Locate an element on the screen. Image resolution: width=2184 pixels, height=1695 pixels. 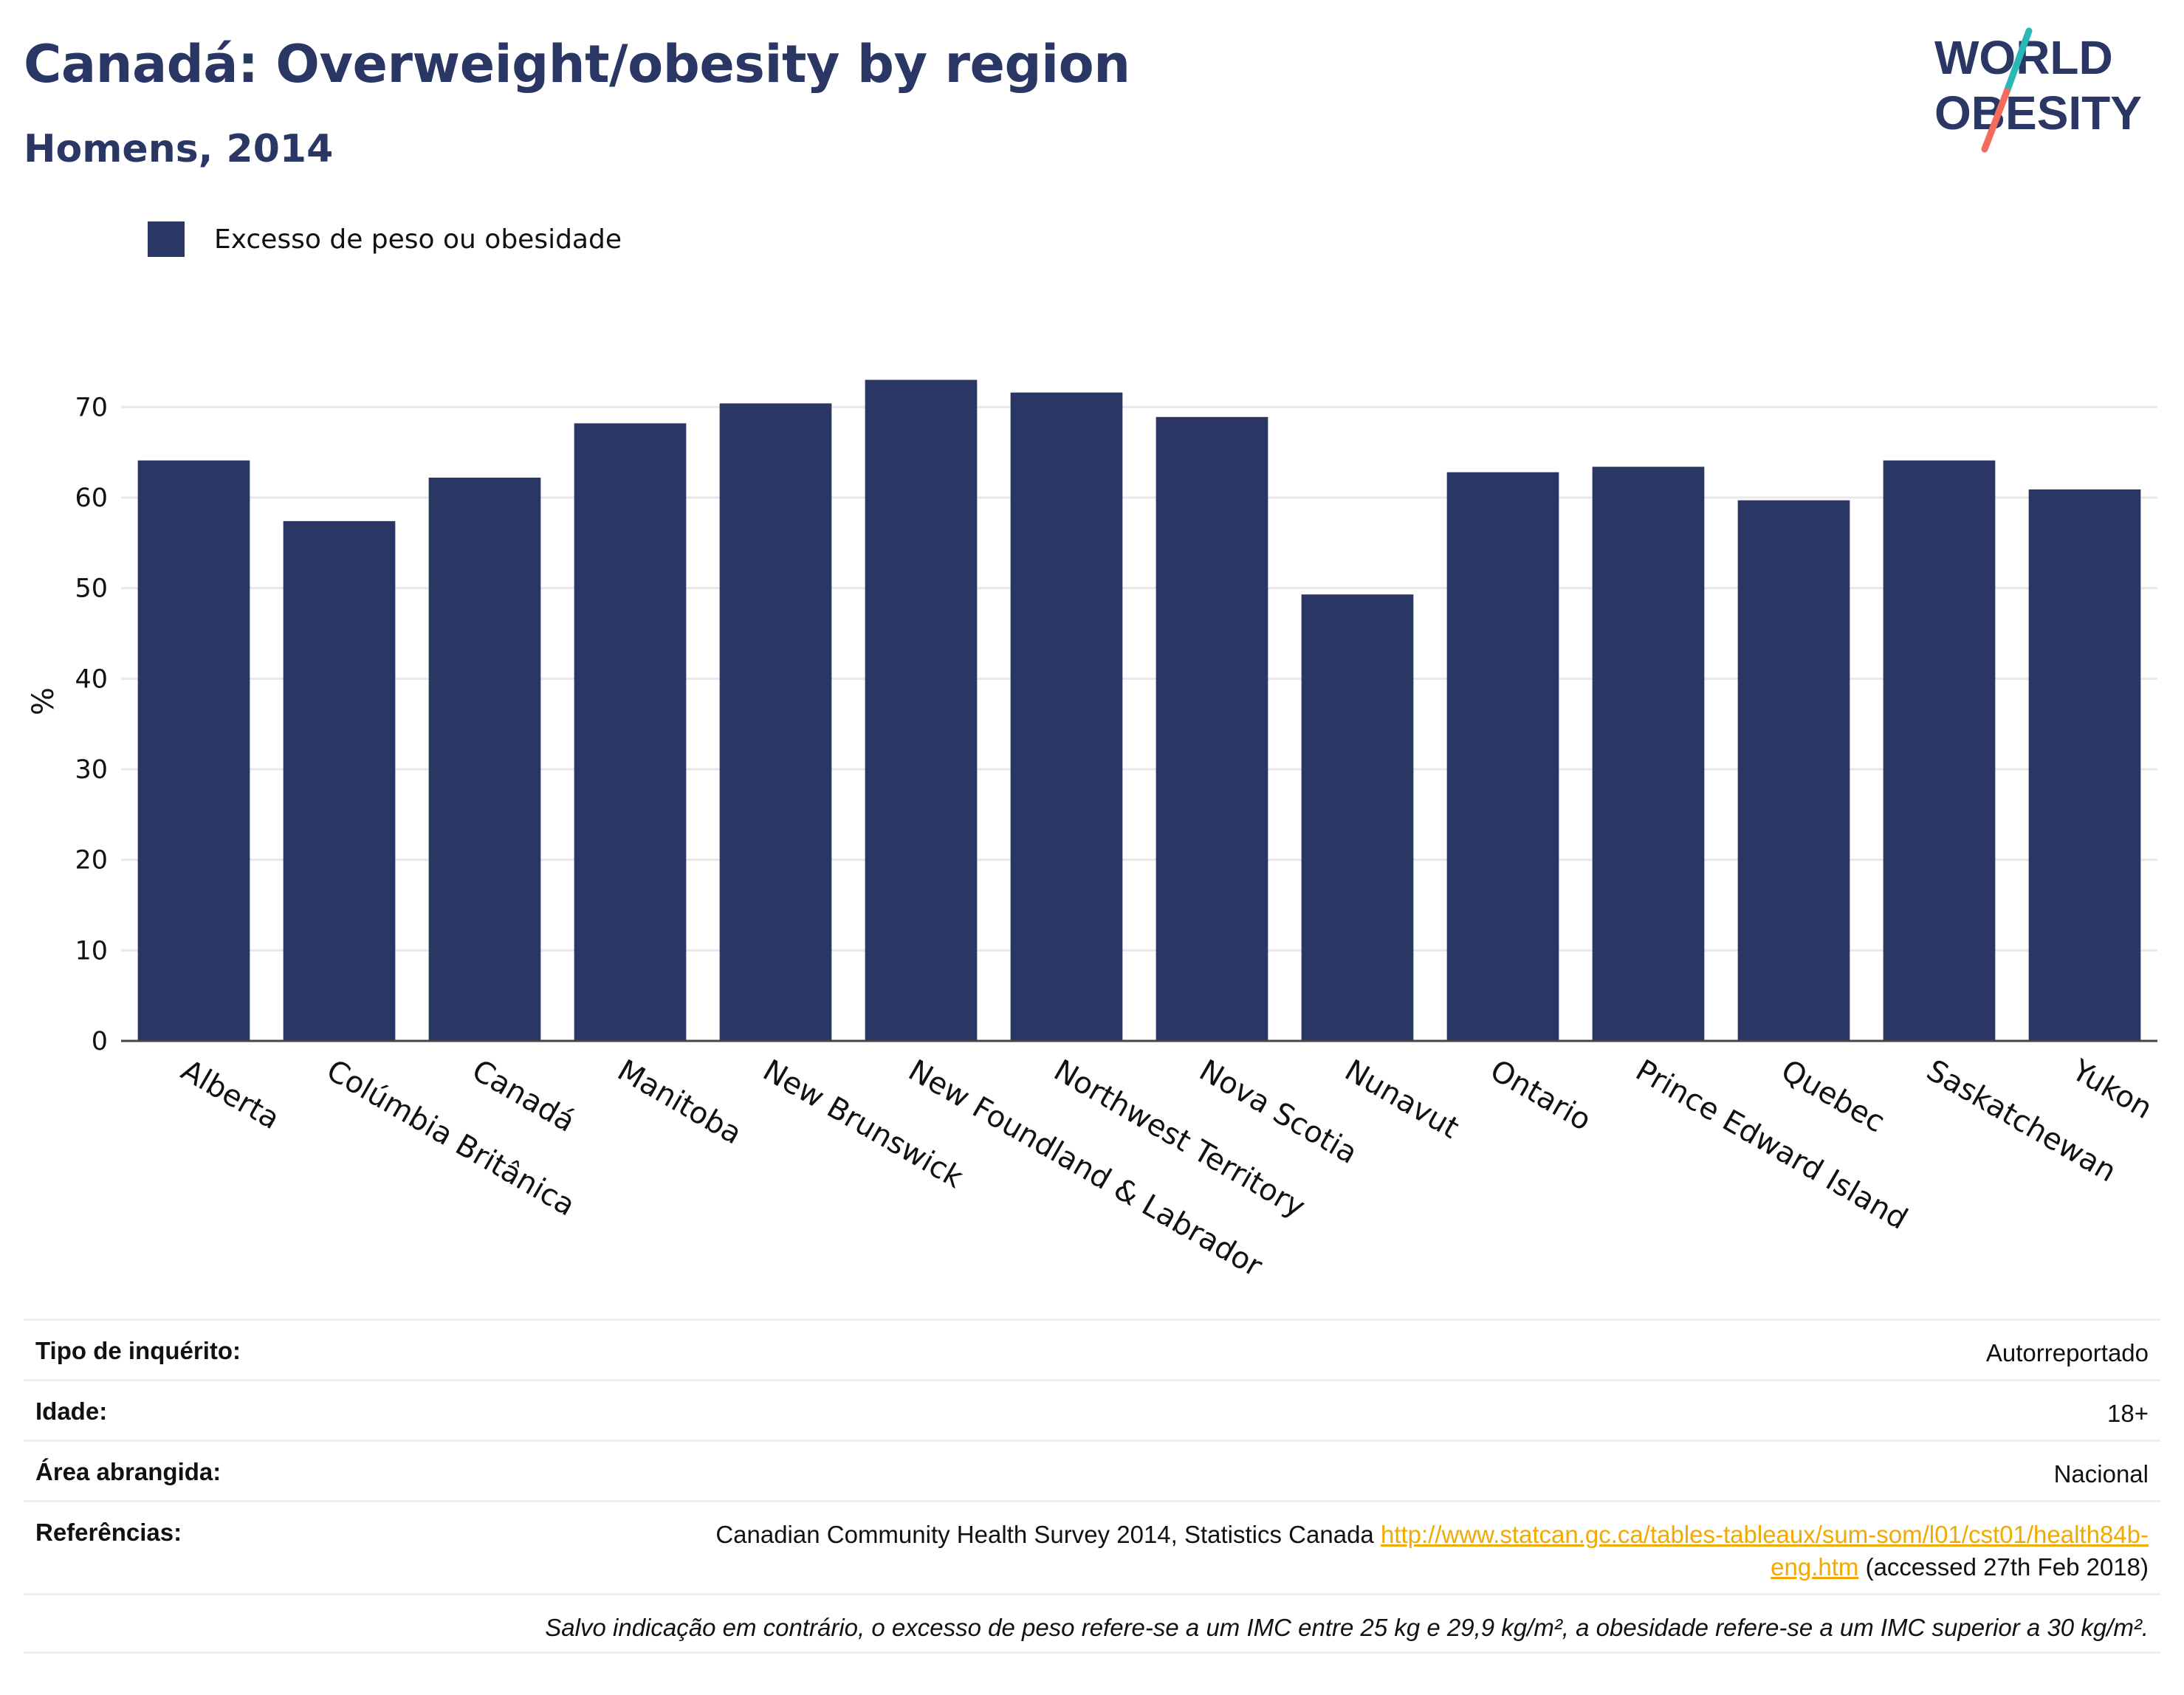
legend-label: Excesso de peso ou obesidade is located at coordinates (418, 239).